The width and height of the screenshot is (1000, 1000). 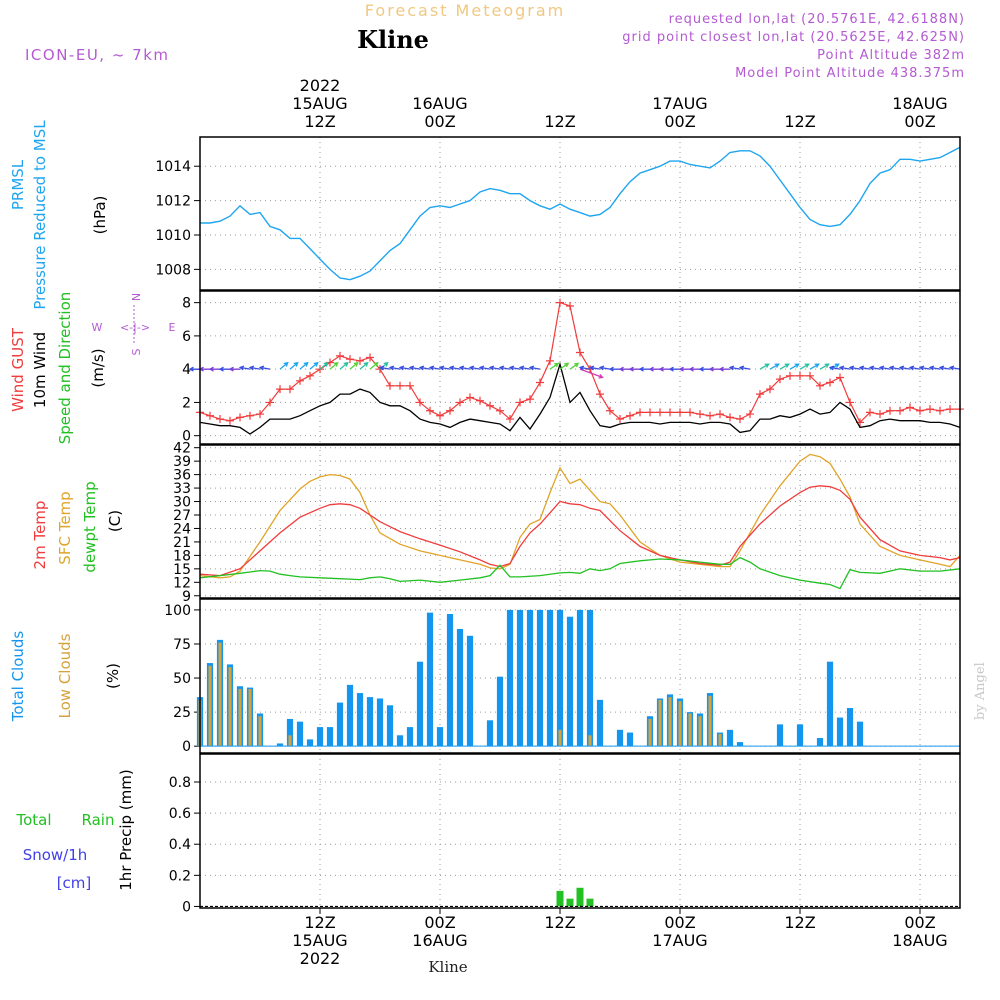 I want to click on panel-frame, so click(x=580, y=521).